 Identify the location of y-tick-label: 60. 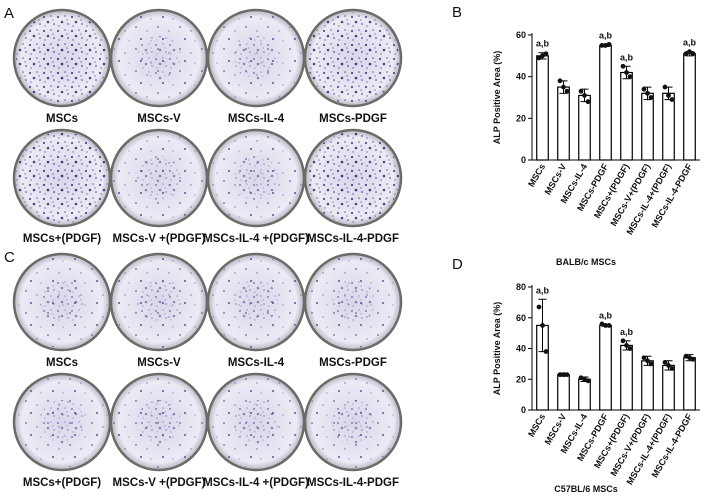
(521, 318).